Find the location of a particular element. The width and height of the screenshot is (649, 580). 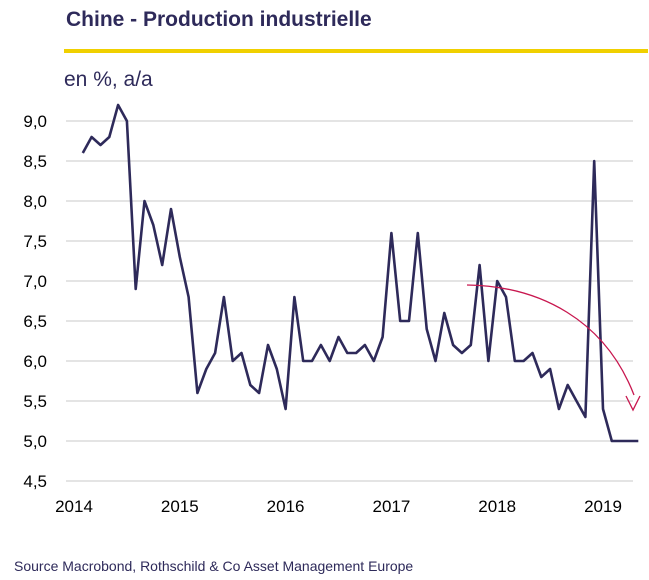

title-underline is located at coordinates (356, 51).